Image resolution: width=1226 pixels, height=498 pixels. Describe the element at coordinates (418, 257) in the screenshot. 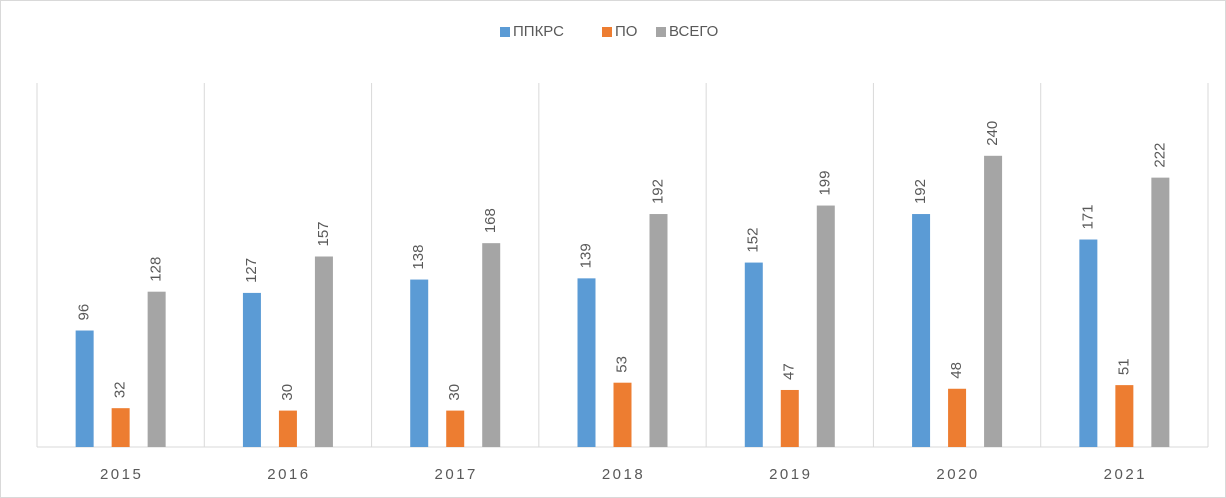

I see `value-label: 138` at that location.